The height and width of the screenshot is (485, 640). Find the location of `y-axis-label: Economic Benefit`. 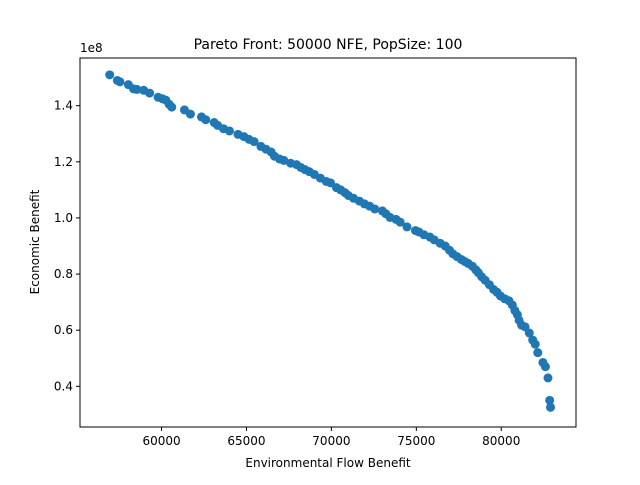

y-axis-label: Economic Benefit is located at coordinates (35, 241).